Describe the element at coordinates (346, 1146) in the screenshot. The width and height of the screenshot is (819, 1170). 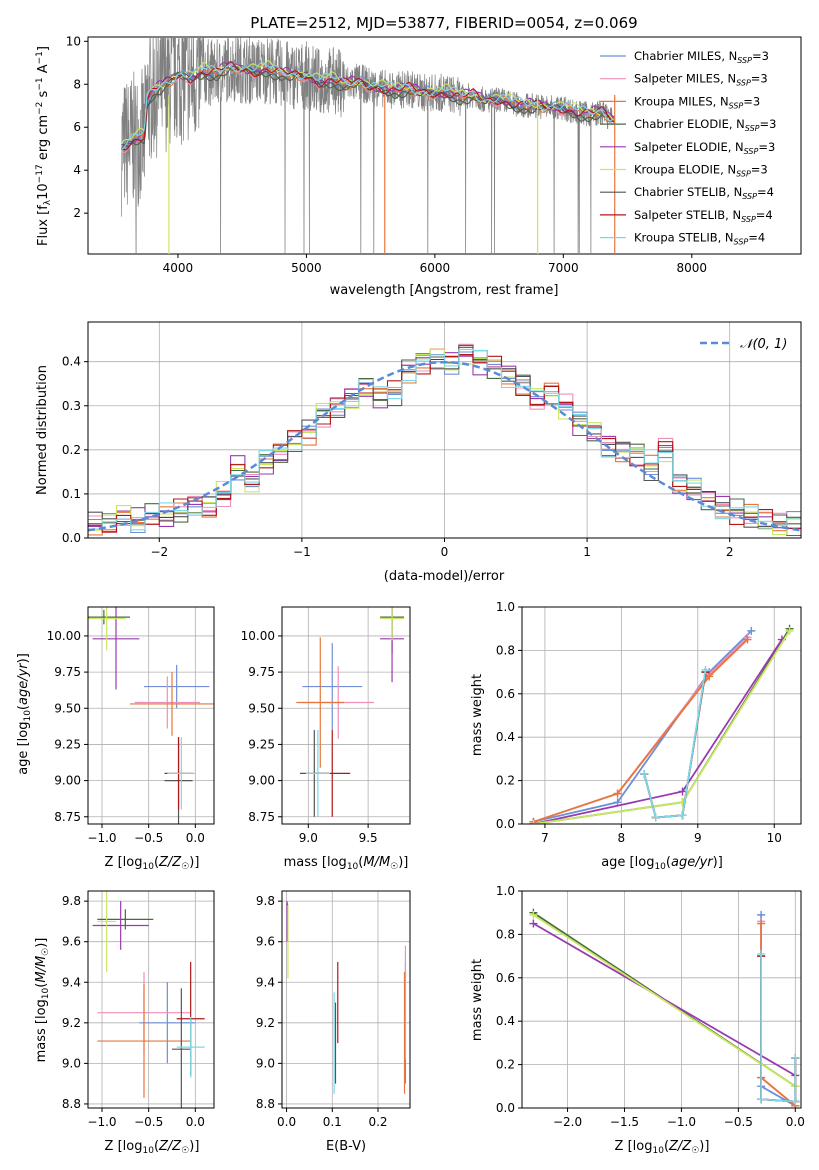
I see `mass-ebv-xlabel: E(B-V)` at that location.